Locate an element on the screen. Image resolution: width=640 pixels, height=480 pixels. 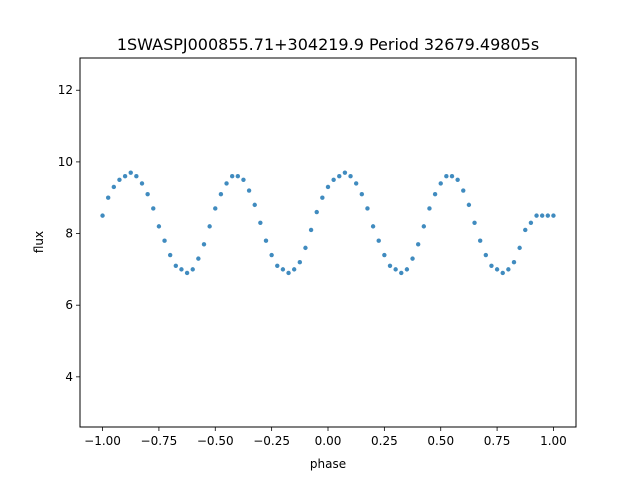
x-tick-label: 1.00 is located at coordinates (553, 441).